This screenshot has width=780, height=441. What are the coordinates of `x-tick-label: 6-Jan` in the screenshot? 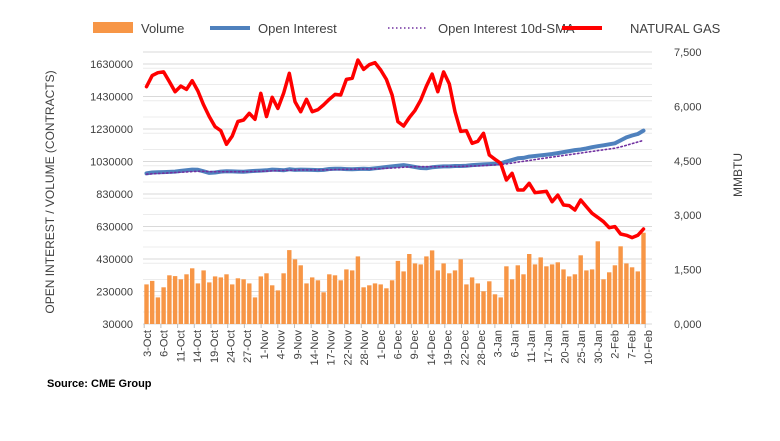 It's located at (515, 344).